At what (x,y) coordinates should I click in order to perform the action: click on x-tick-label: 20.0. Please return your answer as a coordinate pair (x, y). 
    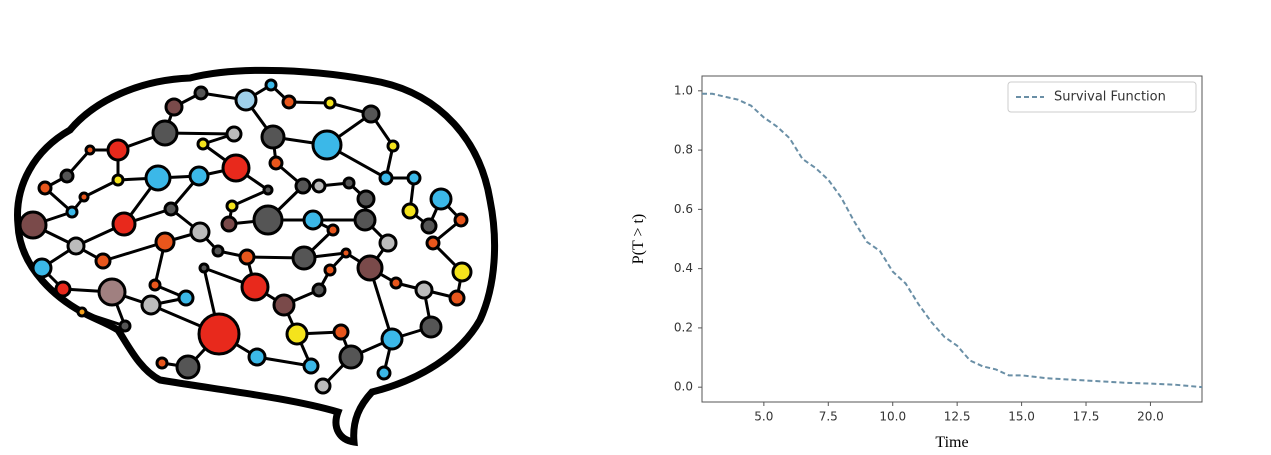
    Looking at the image, I should click on (1150, 417).